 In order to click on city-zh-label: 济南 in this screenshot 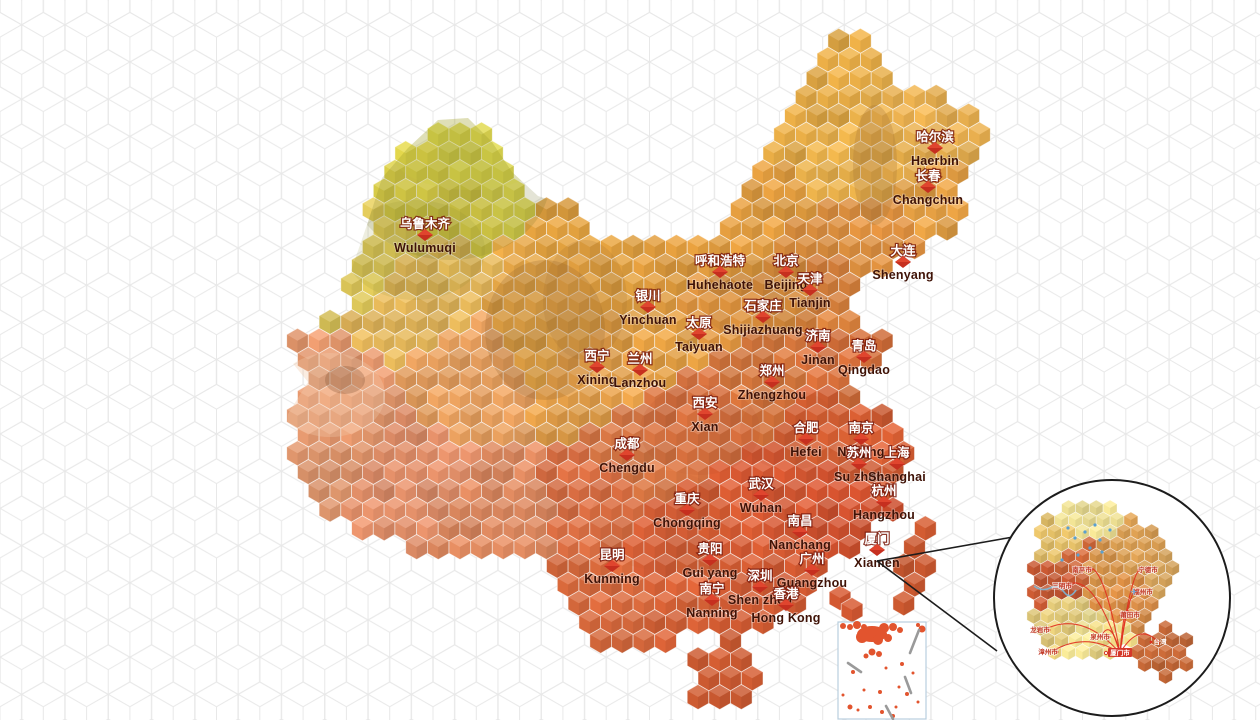, I will do `click(818, 335)`.